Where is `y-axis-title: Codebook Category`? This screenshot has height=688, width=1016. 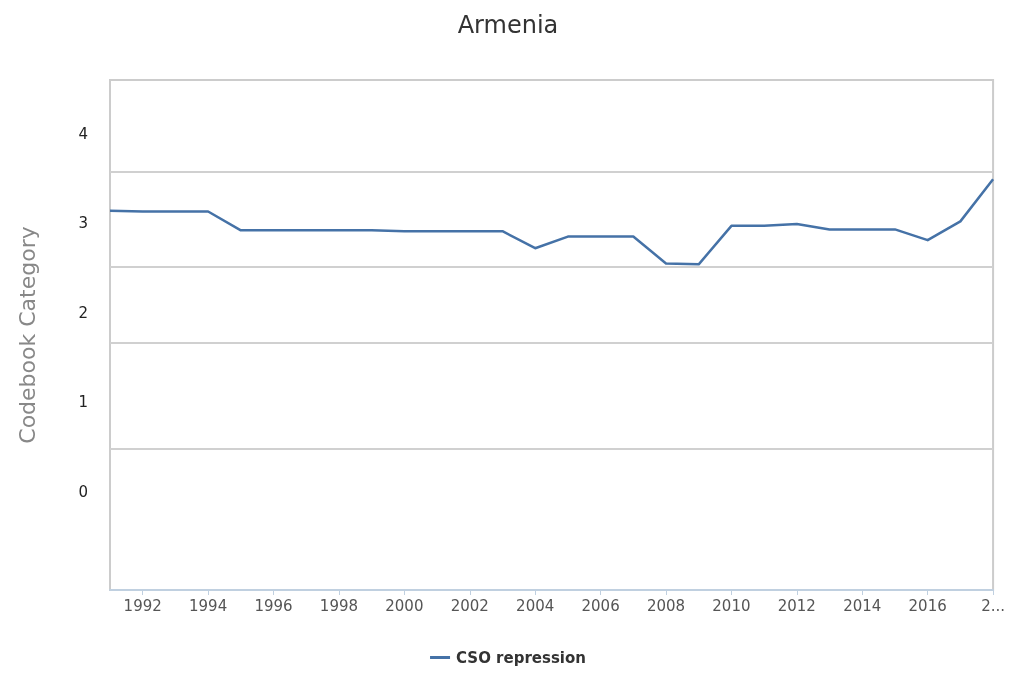
y-axis-title: Codebook Category is located at coordinates (27, 335).